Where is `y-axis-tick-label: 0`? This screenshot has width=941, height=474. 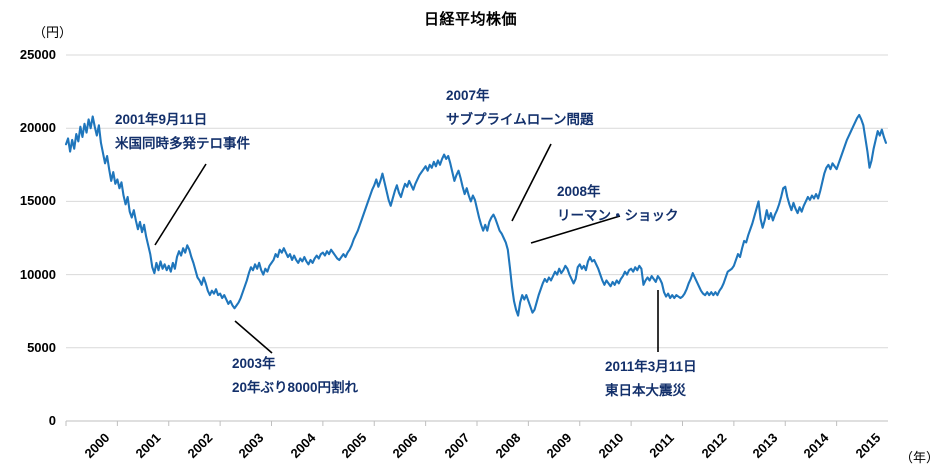
y-axis-tick-label: 0 is located at coordinates (52, 420).